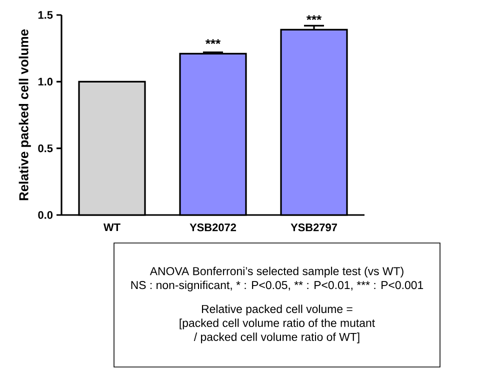  What do you see at coordinates (24, 114) in the screenshot?
I see `y-axis-title: Relative packed cell volume` at bounding box center [24, 114].